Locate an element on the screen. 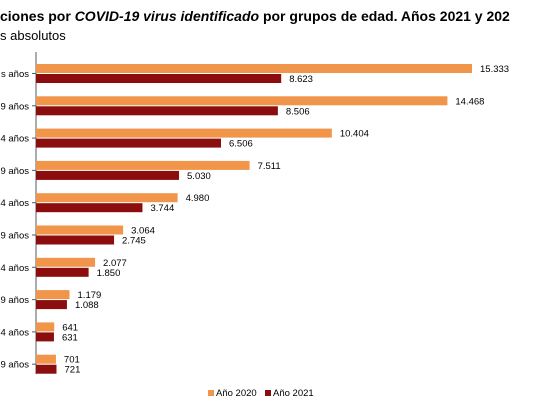  data-label-a-o-2020: 4.980 is located at coordinates (198, 198).